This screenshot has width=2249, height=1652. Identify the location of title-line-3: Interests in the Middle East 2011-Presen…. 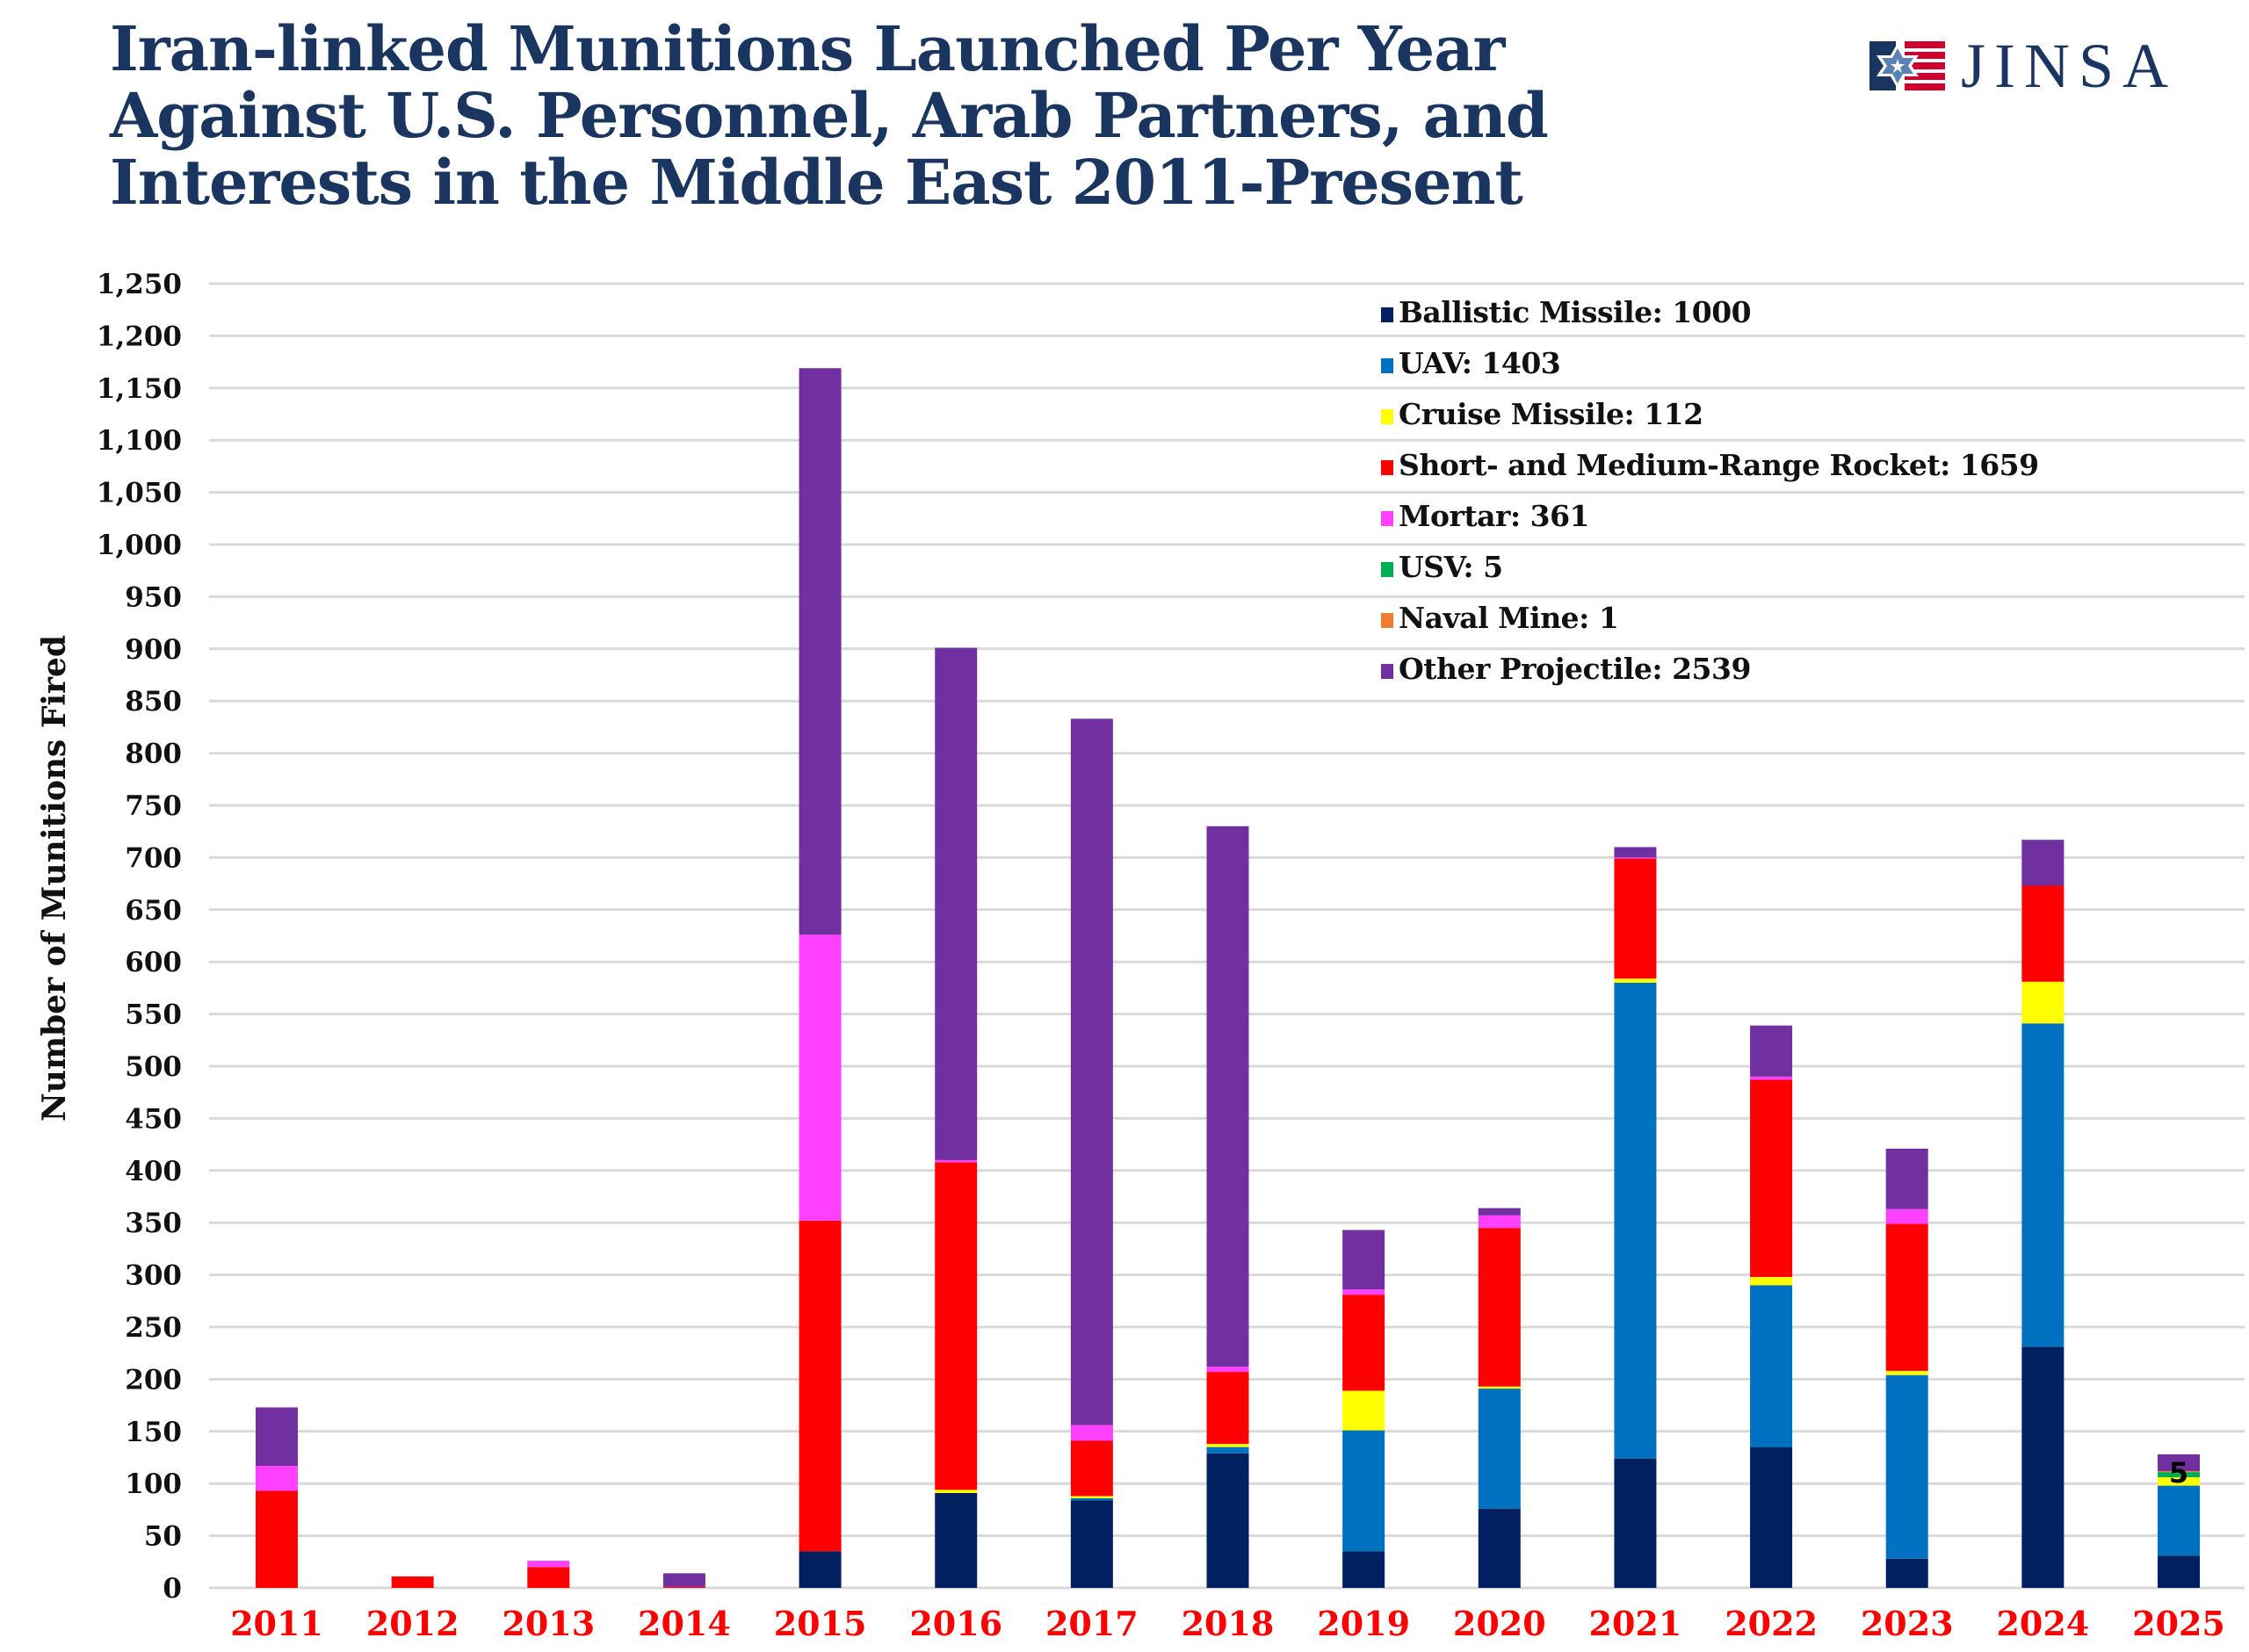
(816, 182).